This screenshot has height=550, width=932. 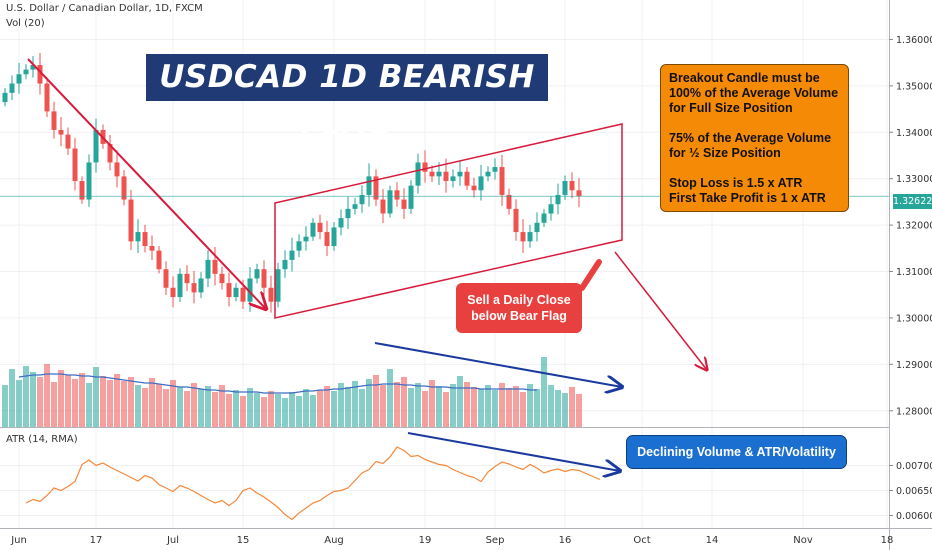 What do you see at coordinates (334, 540) in the screenshot?
I see `time-tick-label: Aug` at bounding box center [334, 540].